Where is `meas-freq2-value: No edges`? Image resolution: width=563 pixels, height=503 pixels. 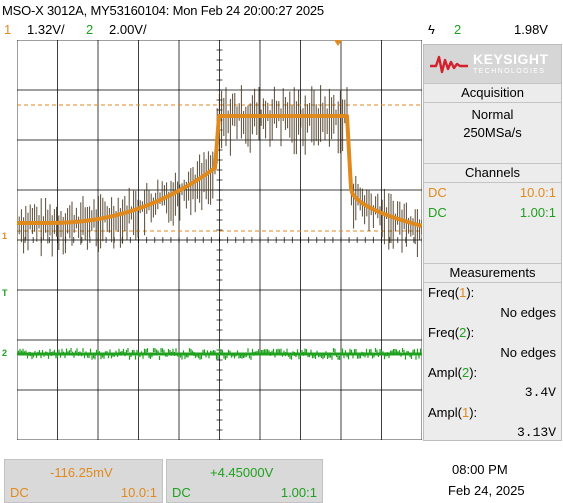
meas-freq2-value: No edges is located at coordinates (528, 352).